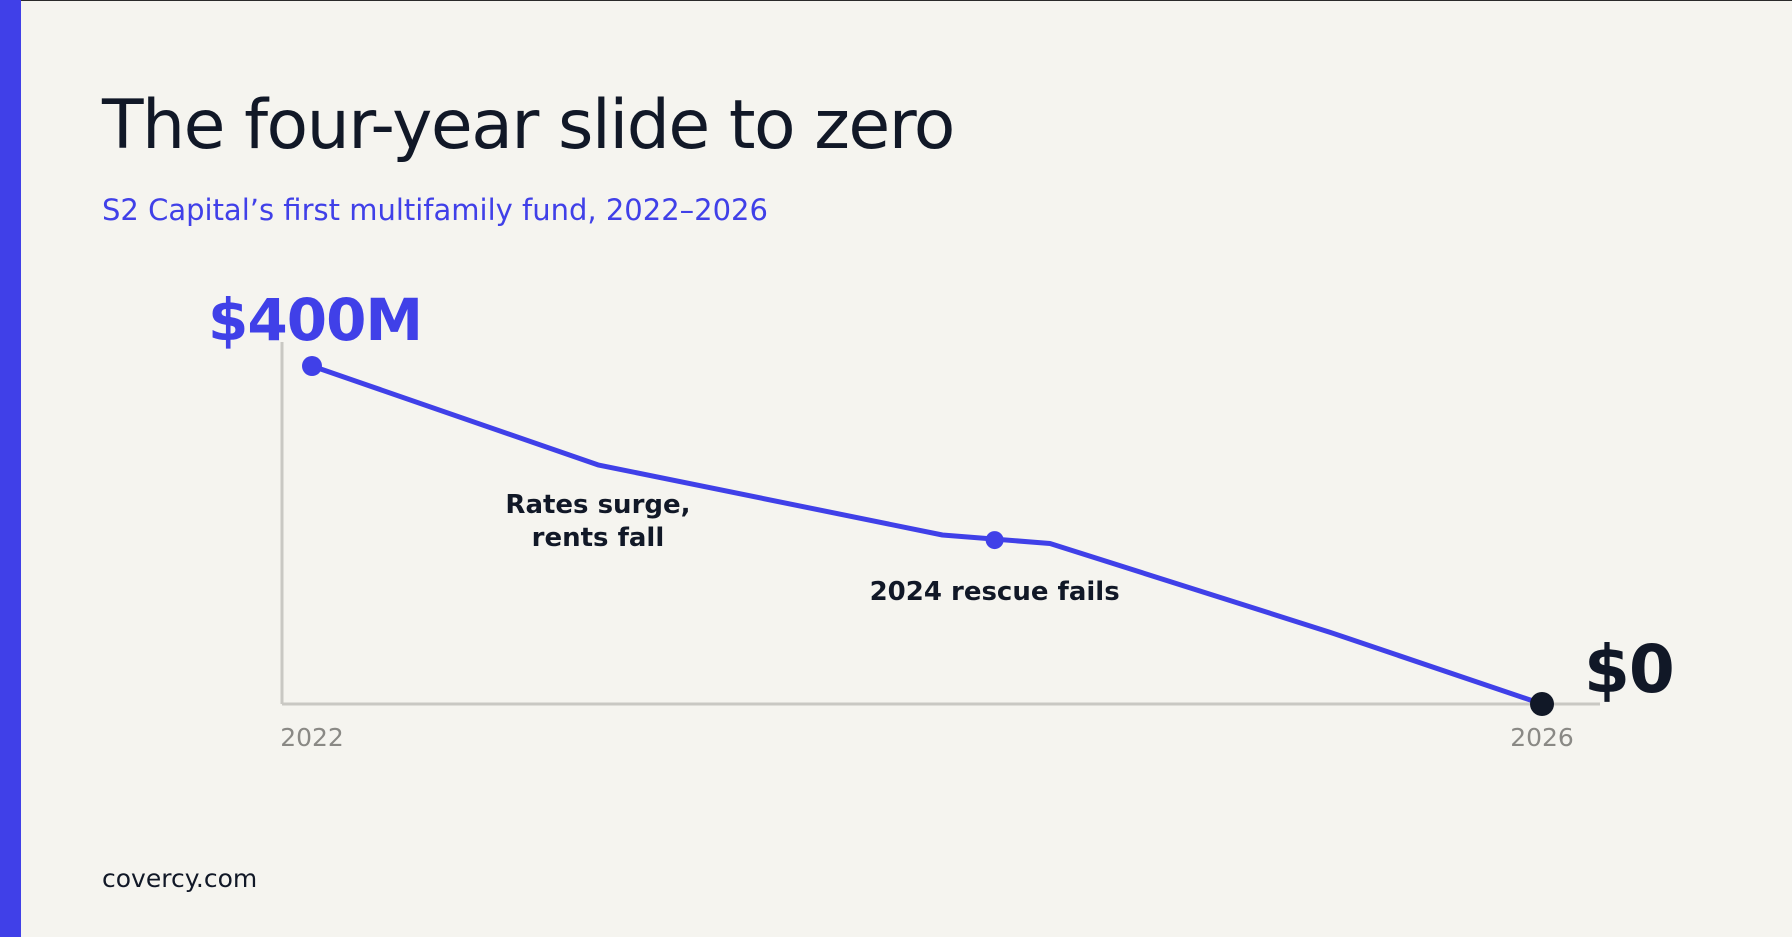 The height and width of the screenshot is (937, 1792). What do you see at coordinates (812, 548) in the screenshot?
I see `annotations: Rates surge,rents fall 2024 rescue fails` at bounding box center [812, 548].